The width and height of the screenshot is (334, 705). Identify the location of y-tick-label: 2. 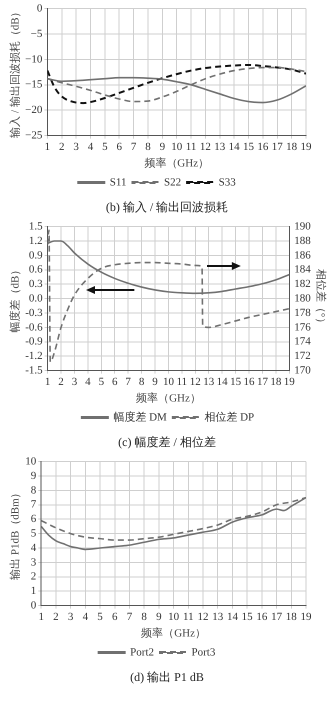
(33, 576).